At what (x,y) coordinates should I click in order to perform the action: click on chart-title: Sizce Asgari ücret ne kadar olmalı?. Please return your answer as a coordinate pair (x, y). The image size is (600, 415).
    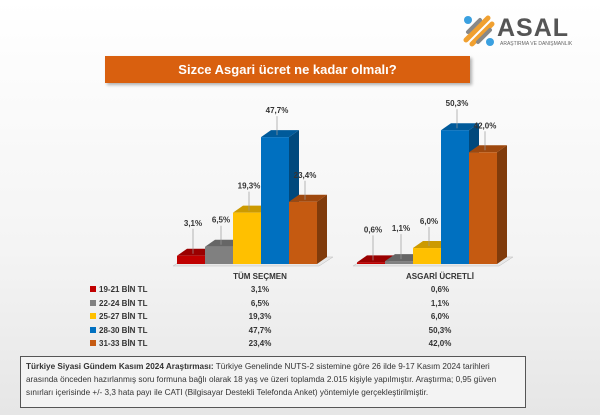
    Looking at the image, I should click on (287, 69).